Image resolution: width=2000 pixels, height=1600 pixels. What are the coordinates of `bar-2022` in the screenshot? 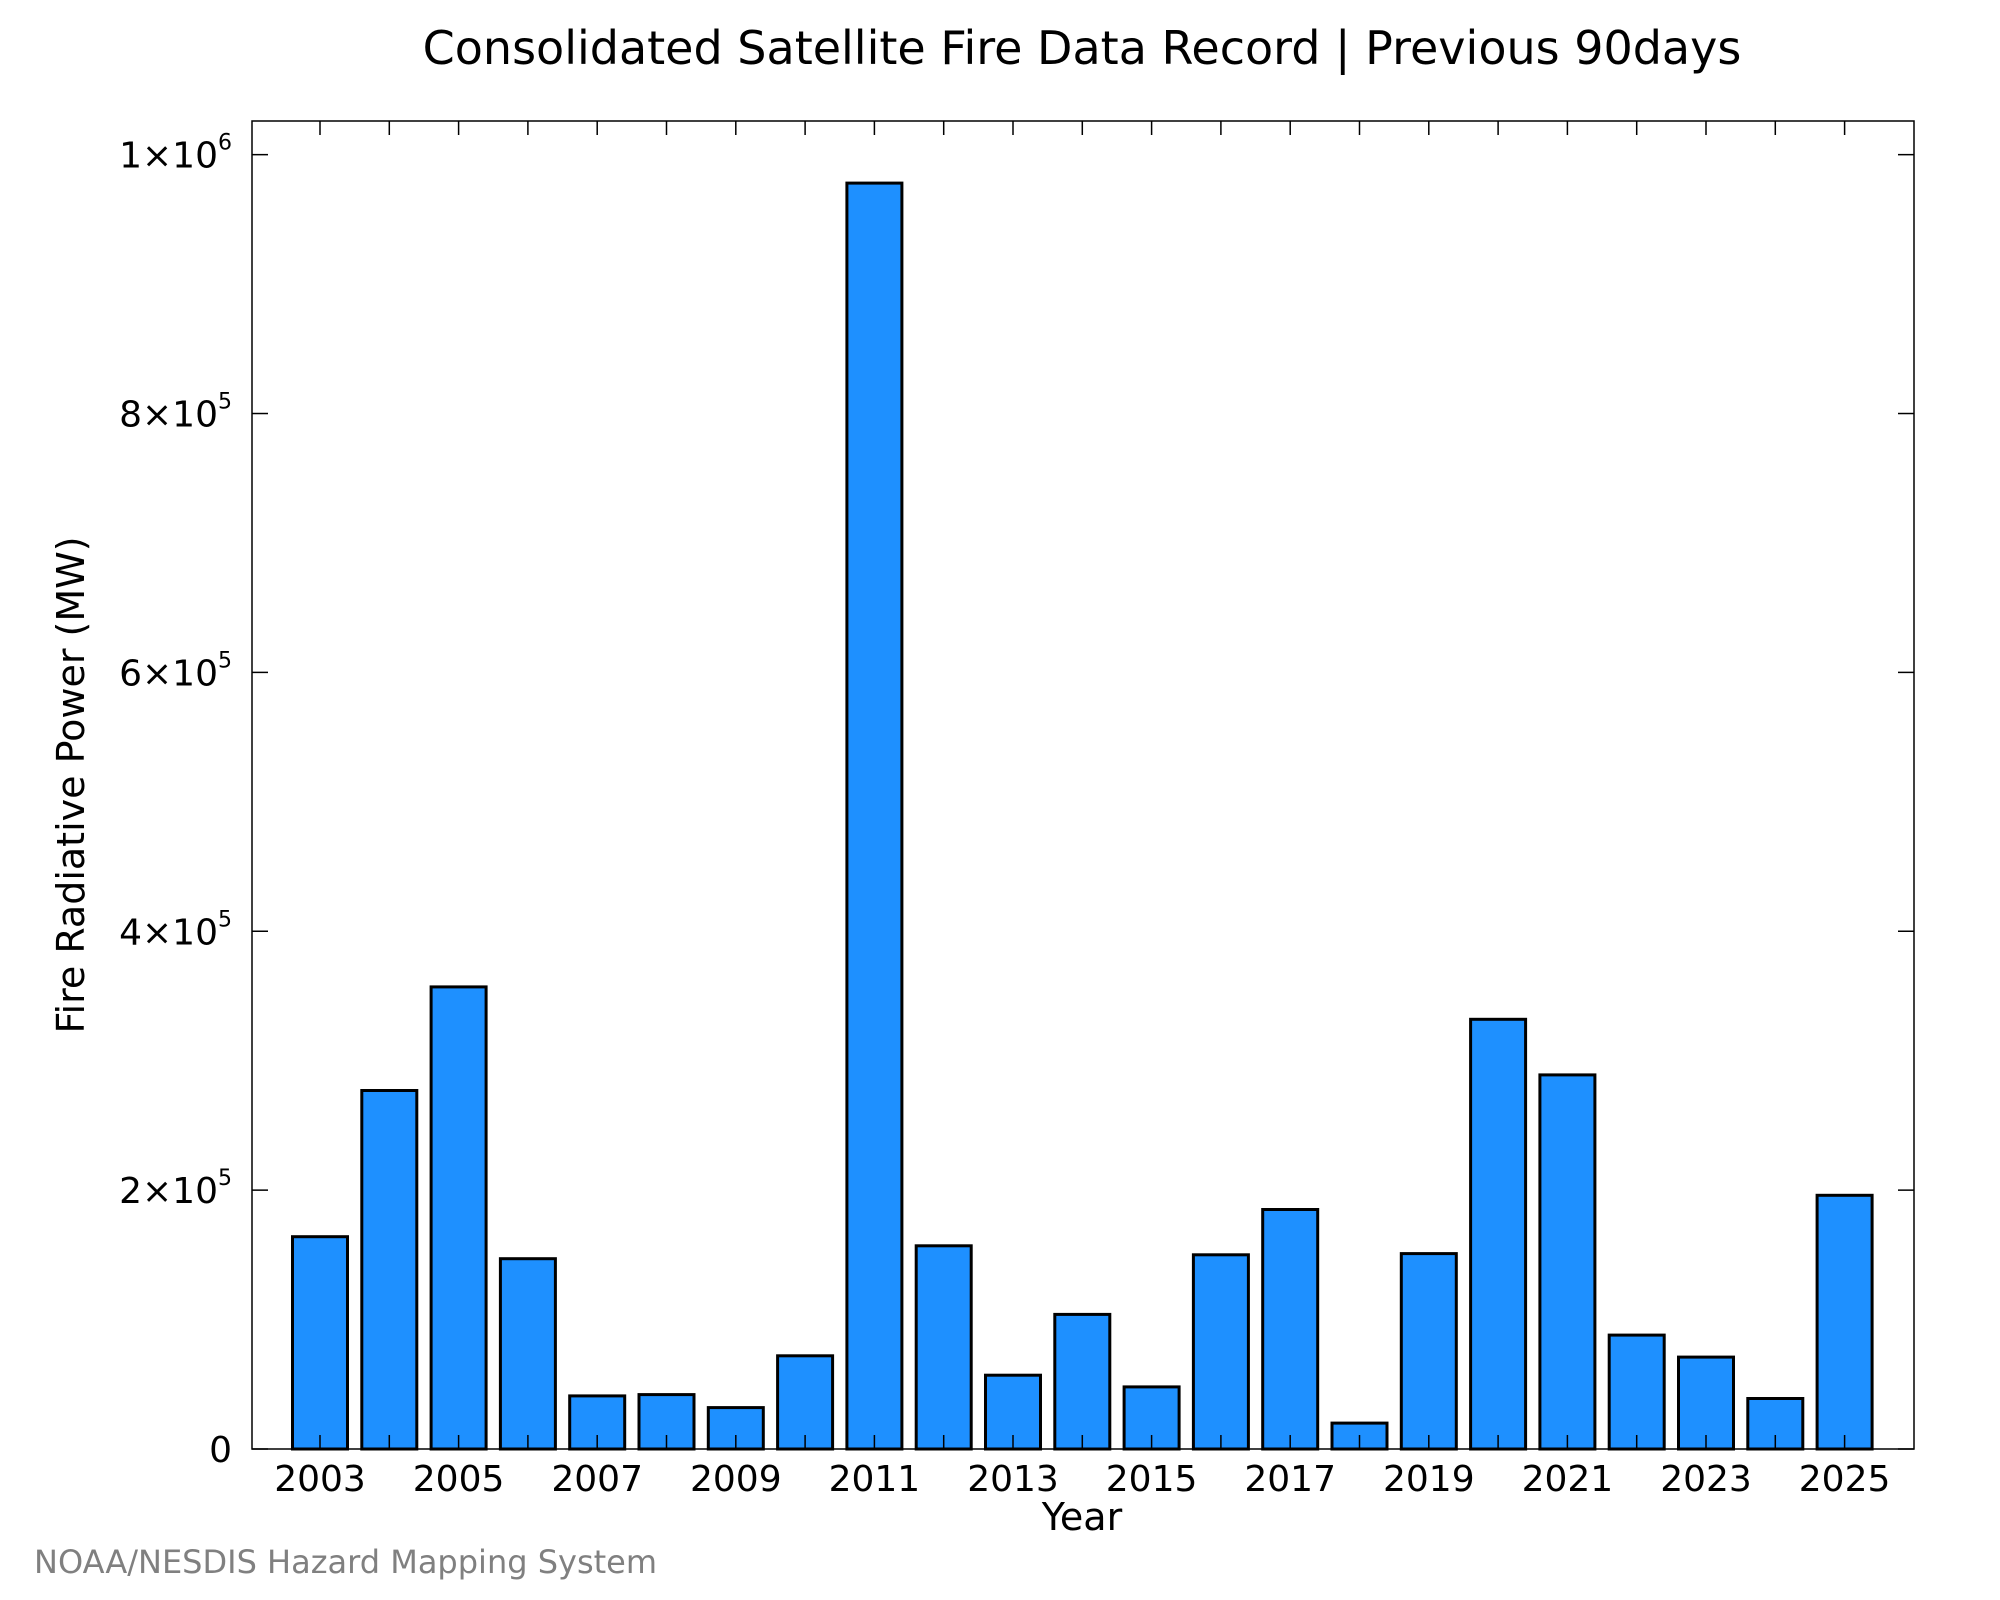 It's located at (1636, 1392).